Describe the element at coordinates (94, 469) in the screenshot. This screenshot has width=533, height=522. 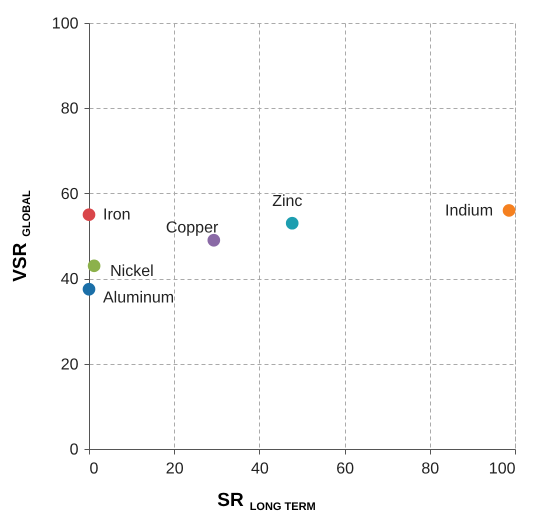
I see `x-tick-label: 0` at that location.